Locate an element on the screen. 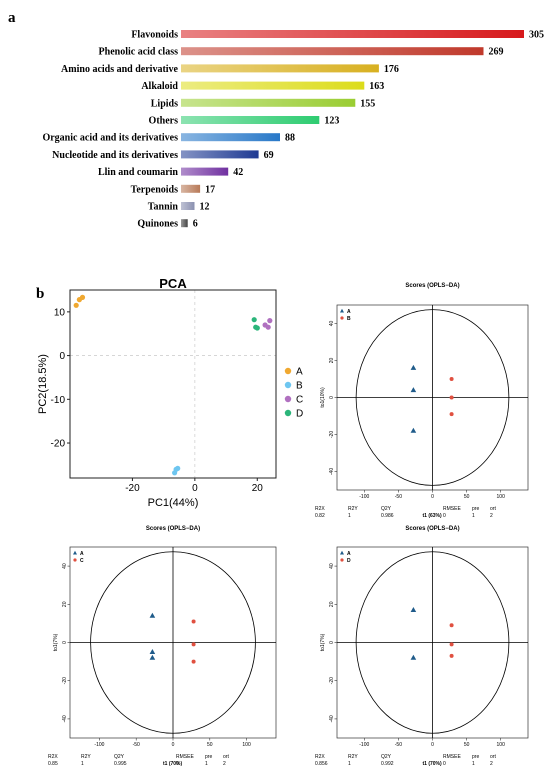 The width and height of the screenshot is (550, 782). stats-value: 0.82 is located at coordinates (320, 516).